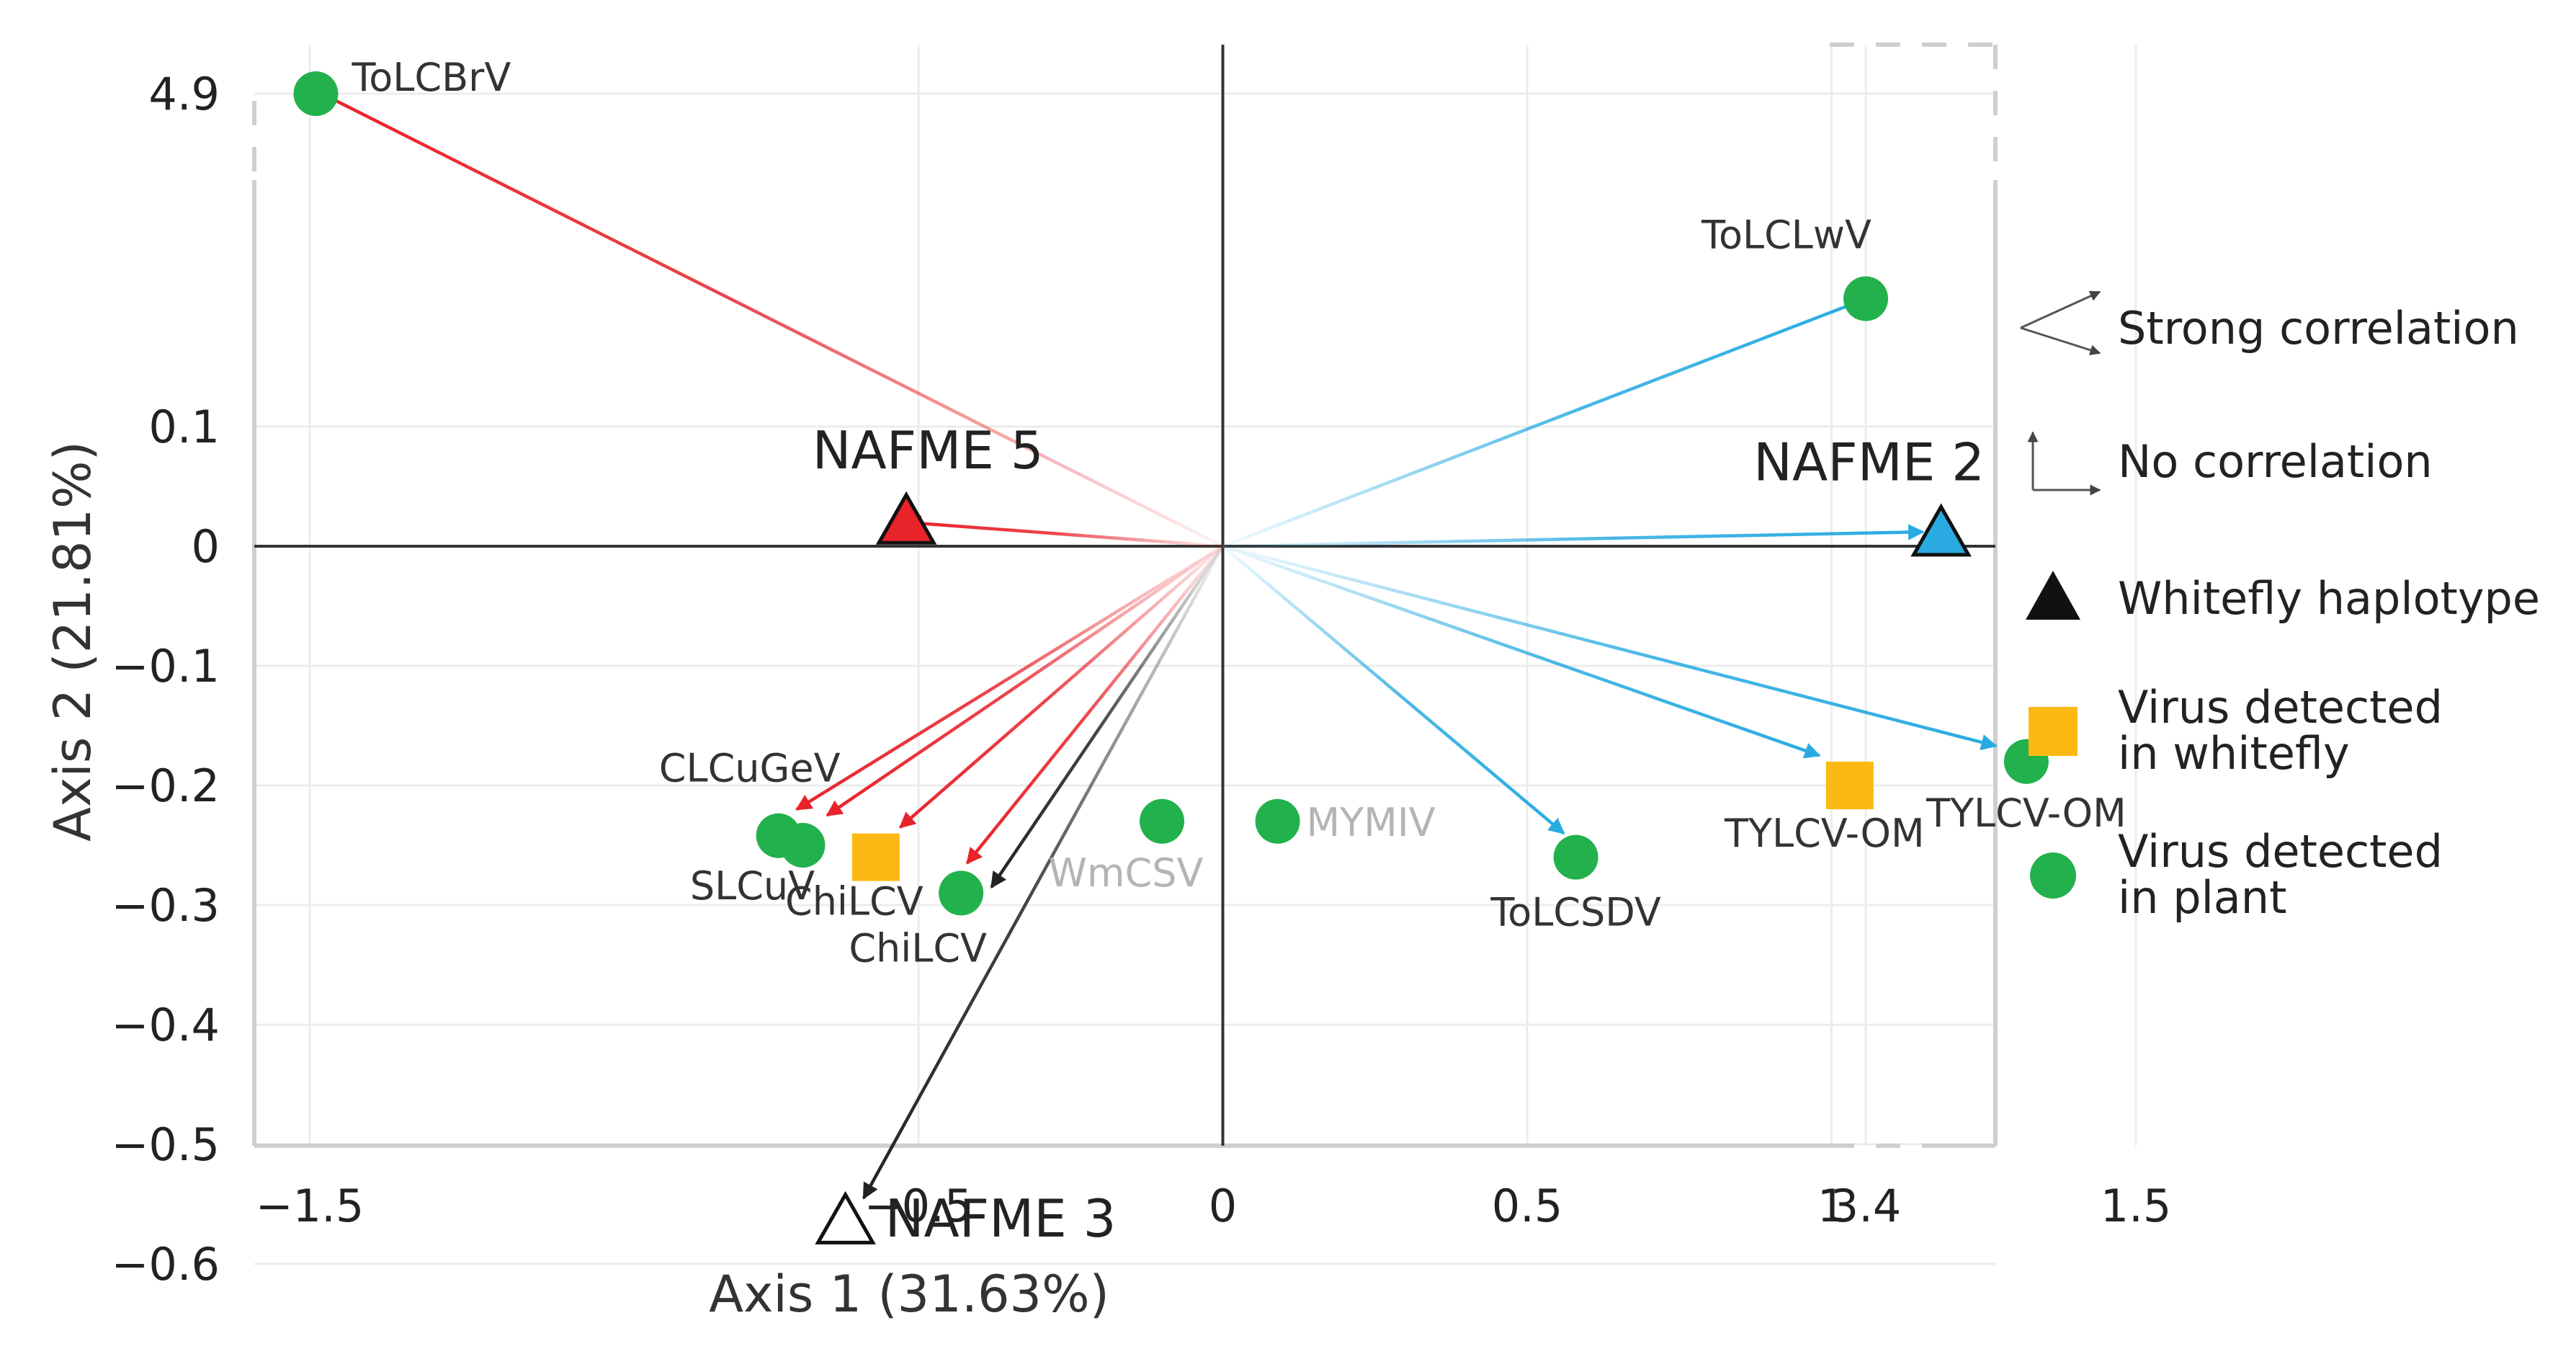  I want to click on plant-virus-point-wmcsv, so click(1162, 821).